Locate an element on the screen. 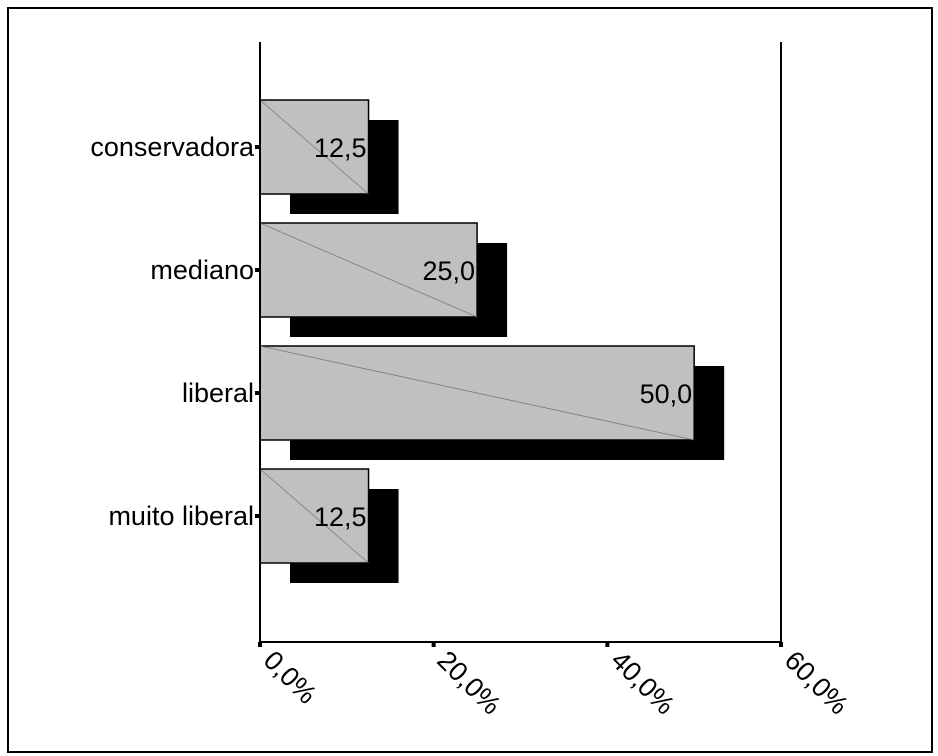 The height and width of the screenshot is (756, 938). x-tick-label: 20,0% is located at coordinates (468, 682).